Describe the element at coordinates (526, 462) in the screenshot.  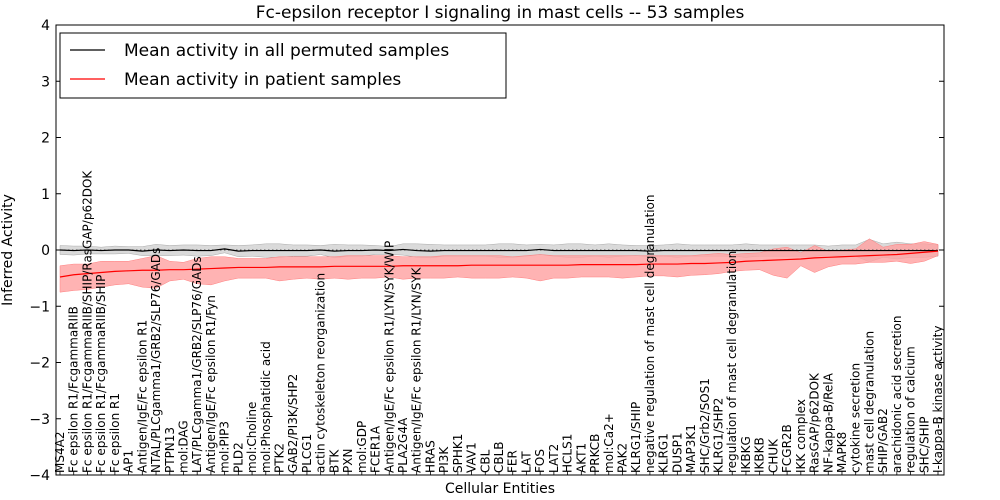
I see `category-label: LAT` at that location.